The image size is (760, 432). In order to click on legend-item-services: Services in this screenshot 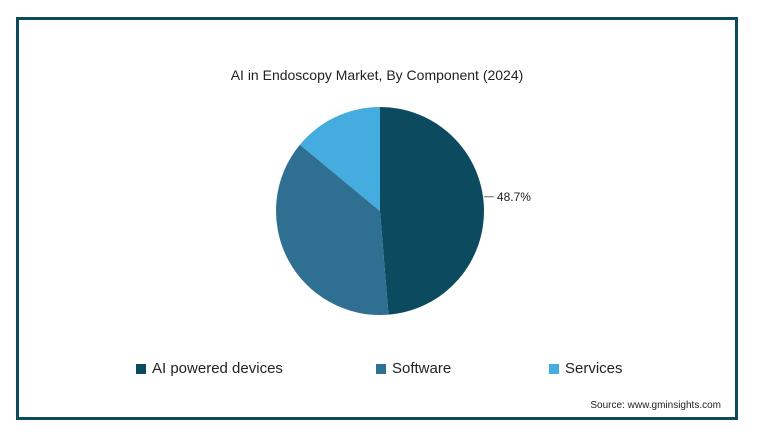, I will do `click(586, 368)`.